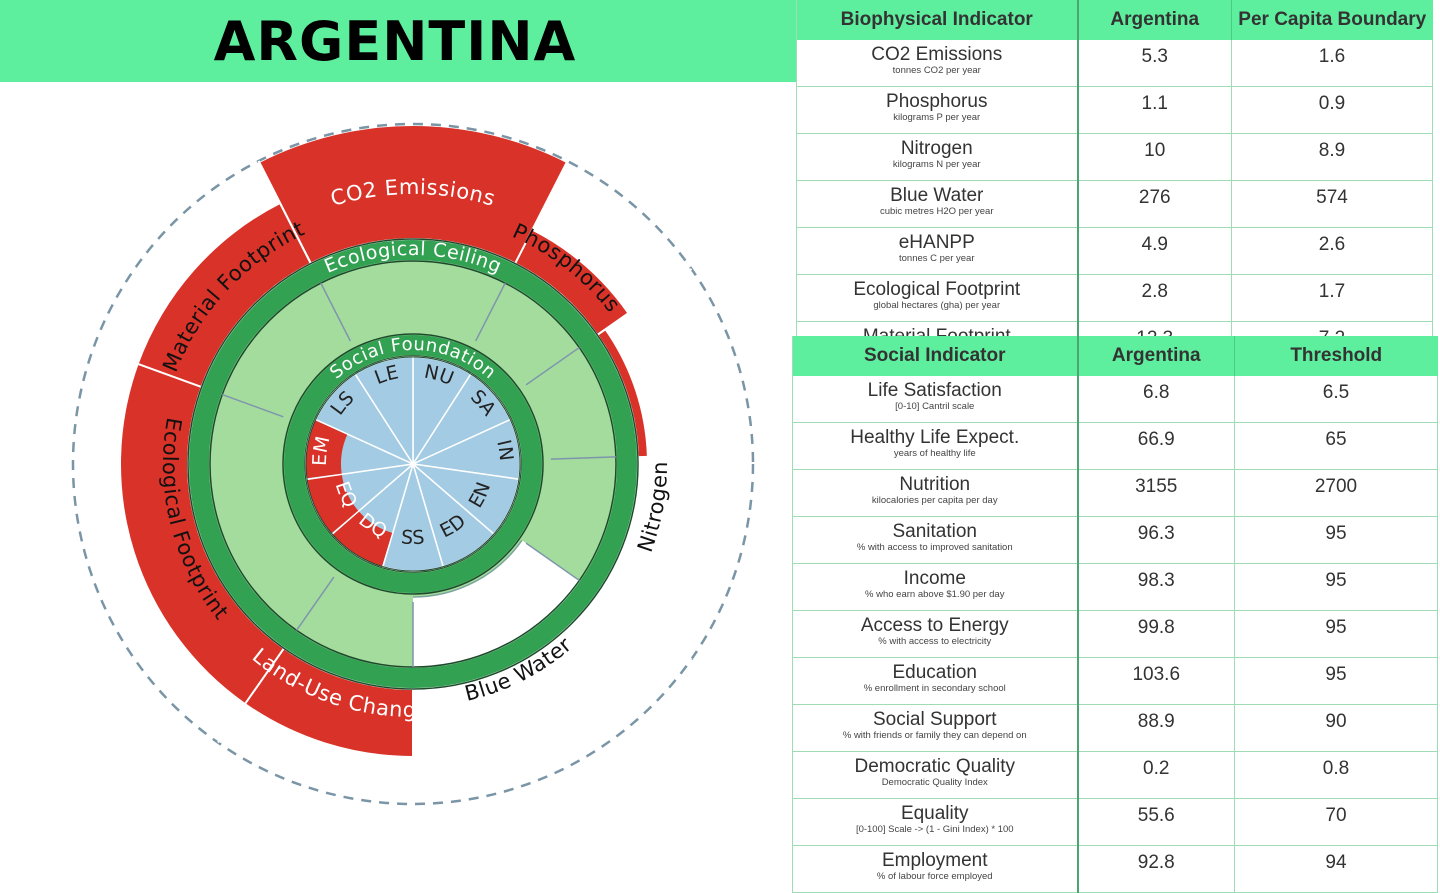 Image resolution: width=1440 pixels, height=893 pixels. Describe the element at coordinates (1155, 634) in the screenshot. I see `country-value: 99.8` at that location.